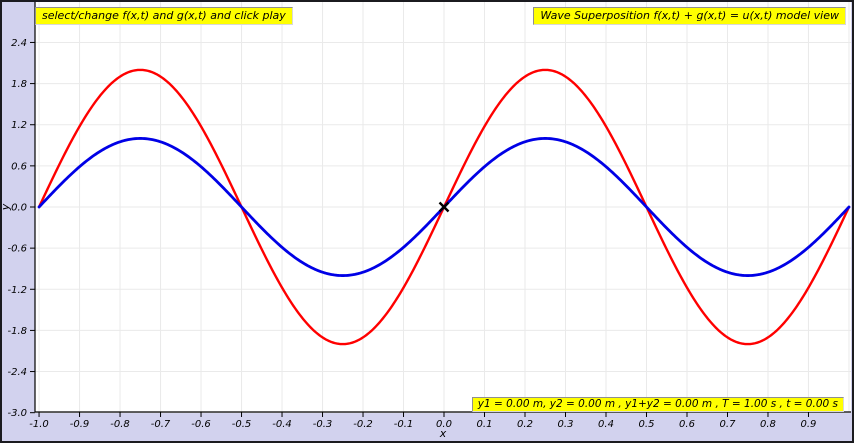 This screenshot has width=854, height=443. What do you see at coordinates (363, 424) in the screenshot?
I see `x-tick-label: -0.2` at bounding box center [363, 424].